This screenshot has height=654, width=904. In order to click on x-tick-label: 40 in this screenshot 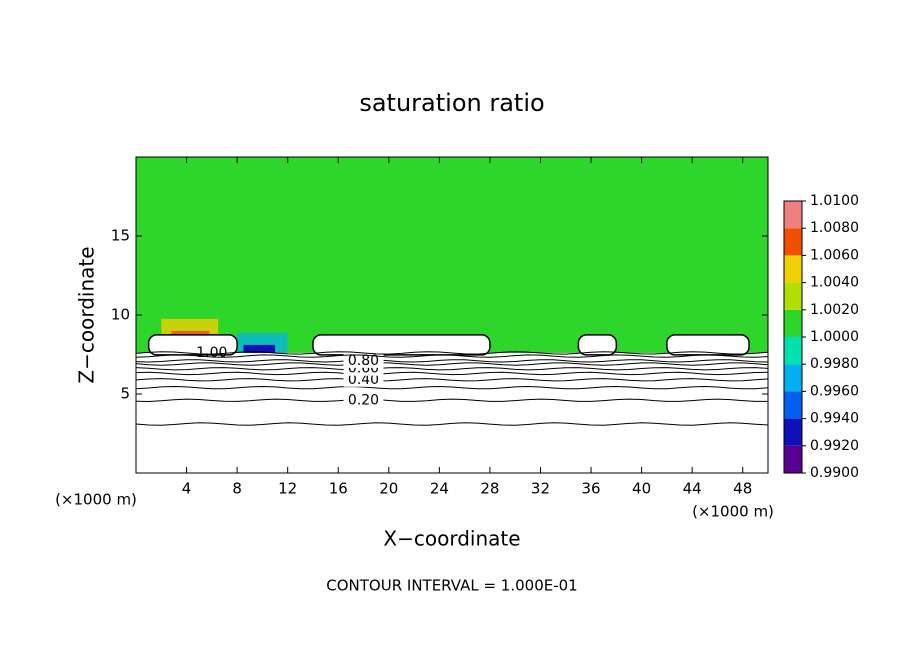, I will do `click(641, 489)`.